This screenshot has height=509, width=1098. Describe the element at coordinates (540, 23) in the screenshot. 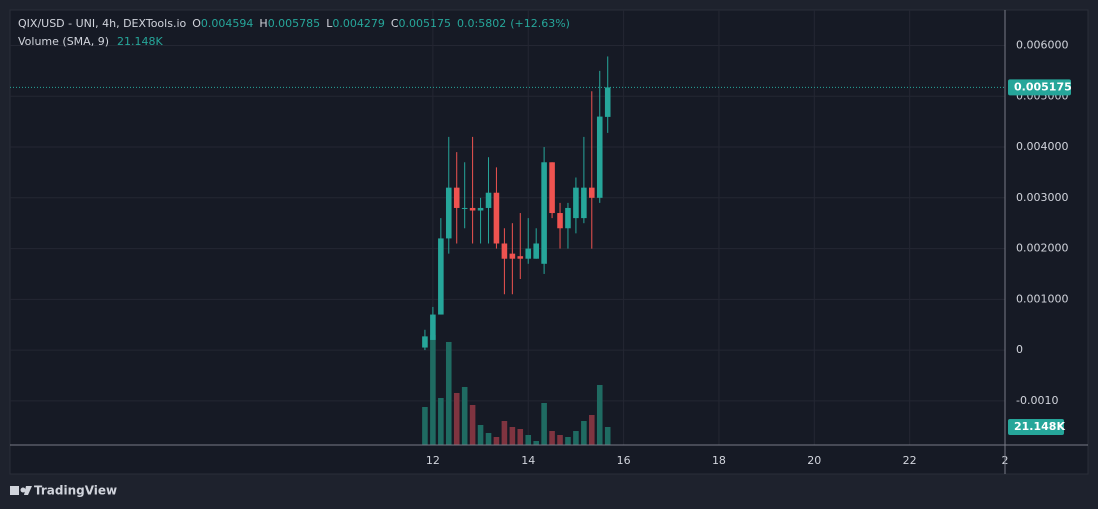

I see `change-pct: (+12.63%)` at that location.